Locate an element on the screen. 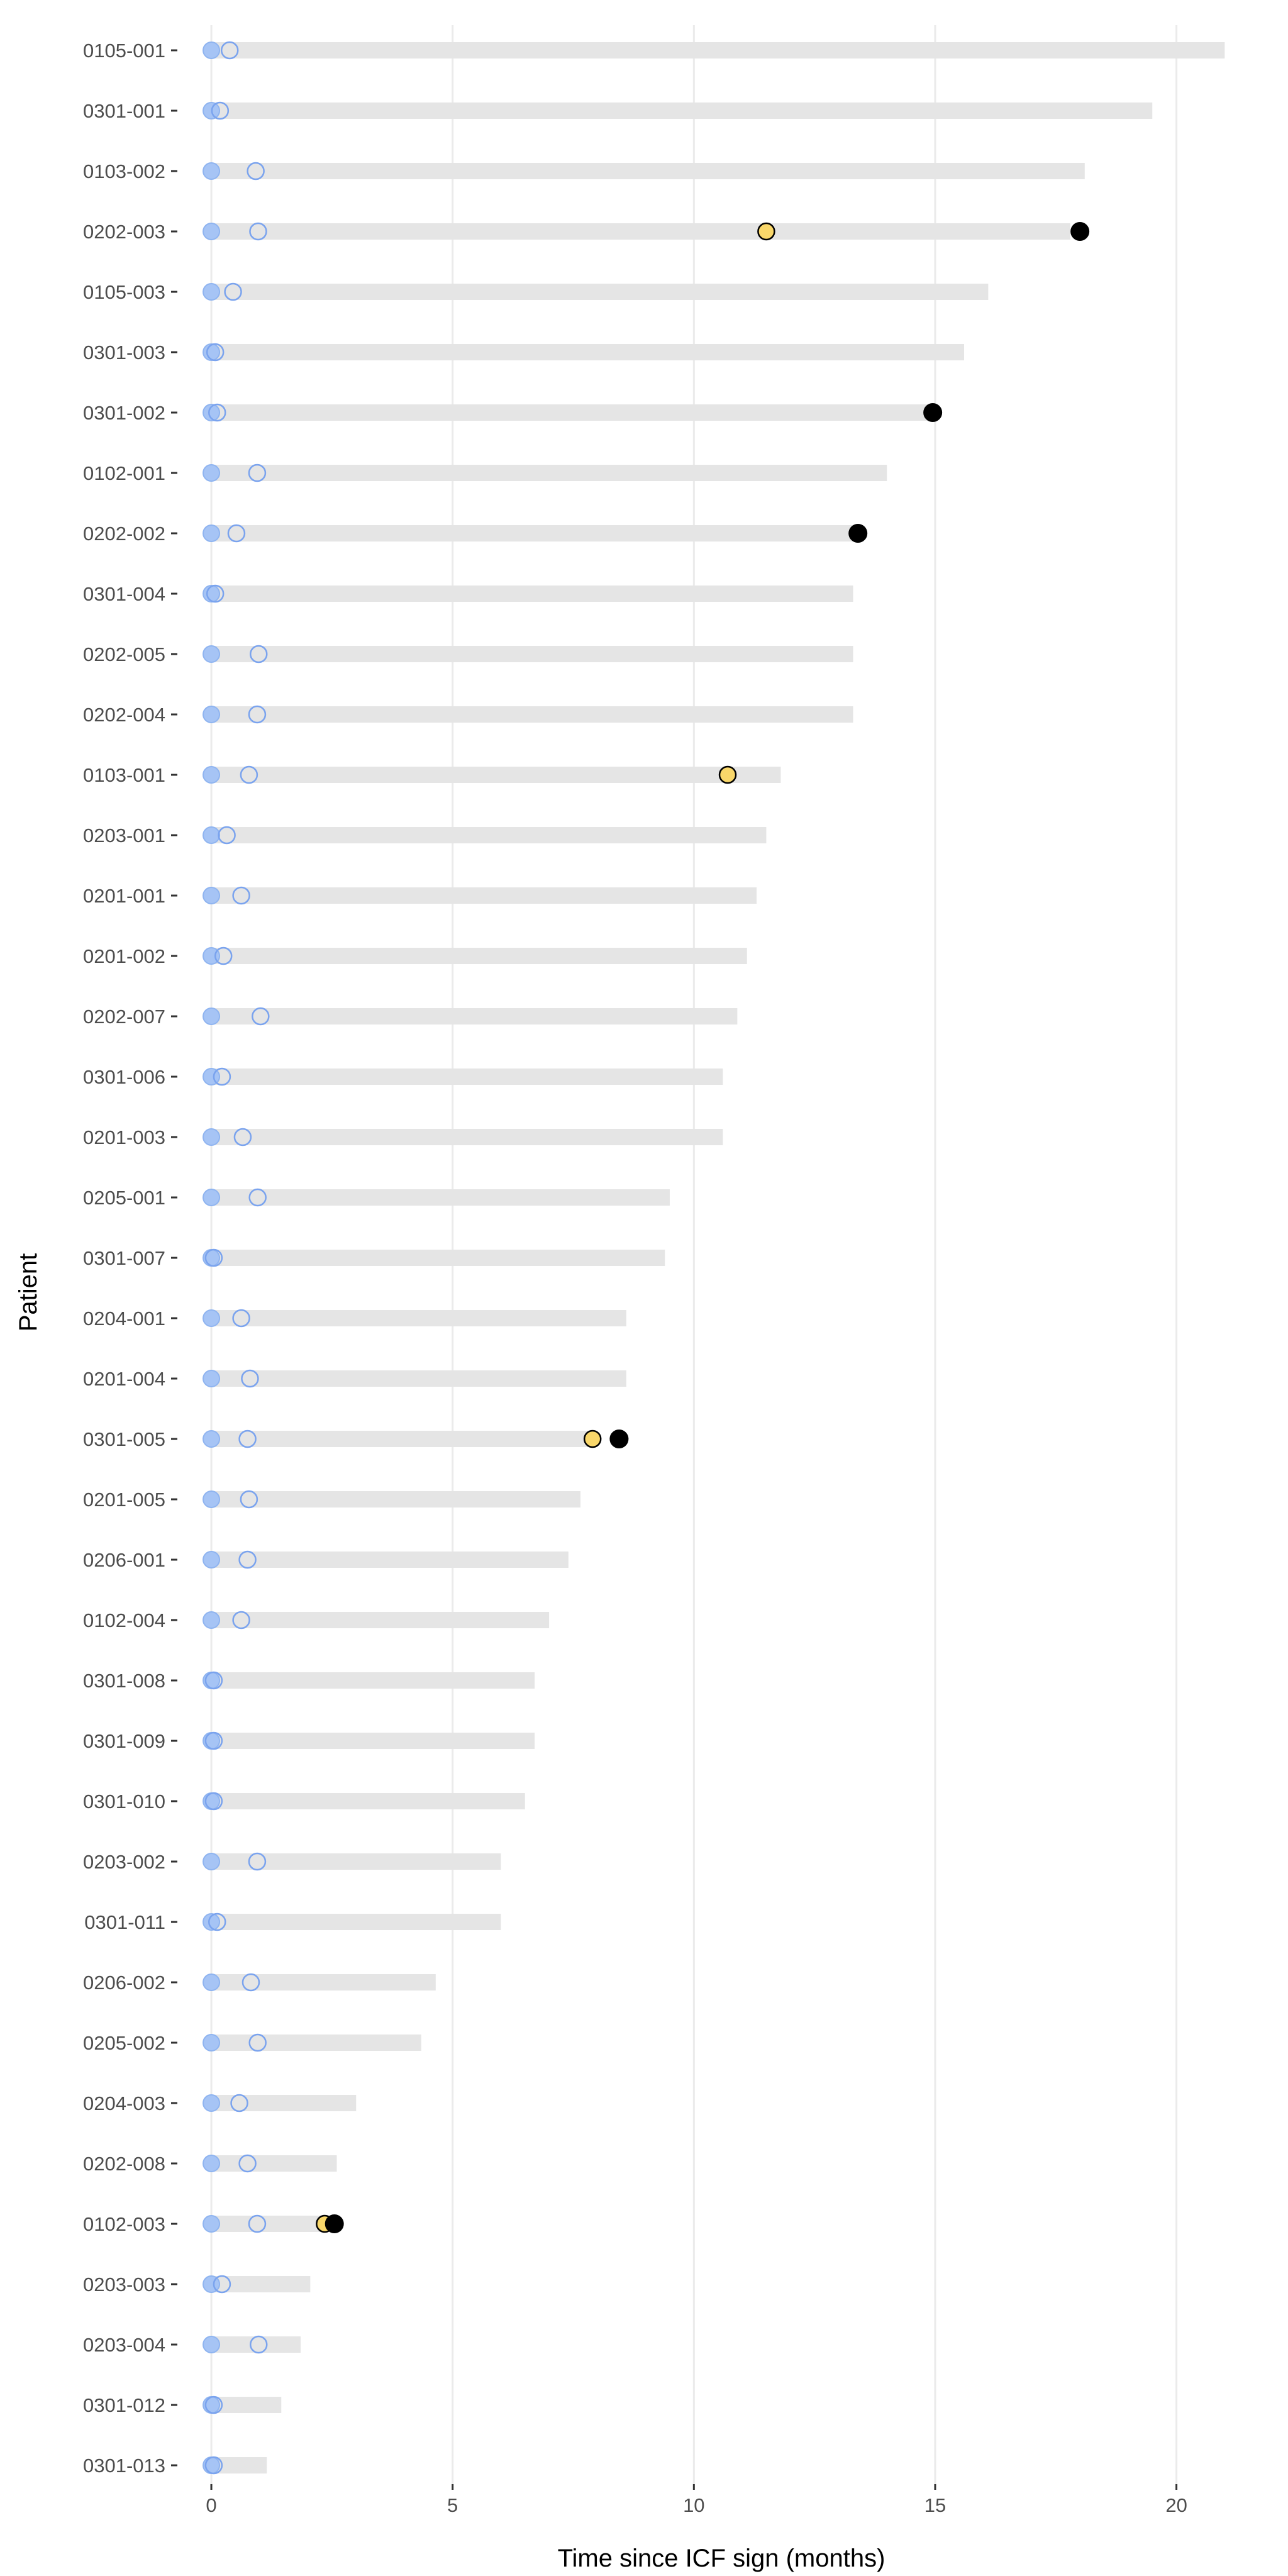 This screenshot has height=2576, width=1288. y-tick-label: 0201-002 is located at coordinates (124, 956).